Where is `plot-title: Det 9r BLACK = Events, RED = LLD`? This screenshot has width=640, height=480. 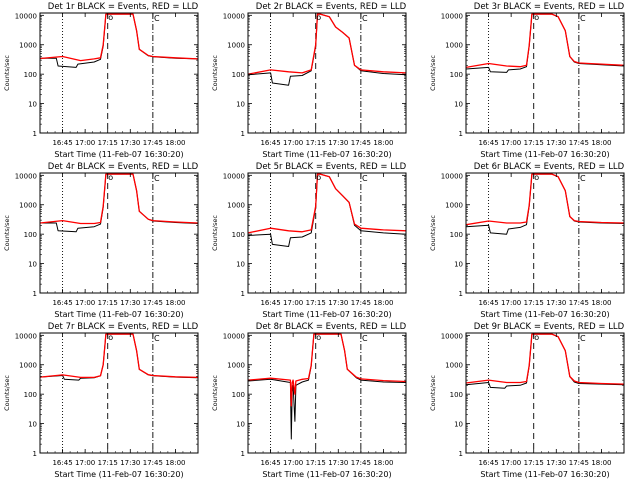
plot-title: Det 9r BLACK = Events, RED = LLD is located at coordinates (549, 327).